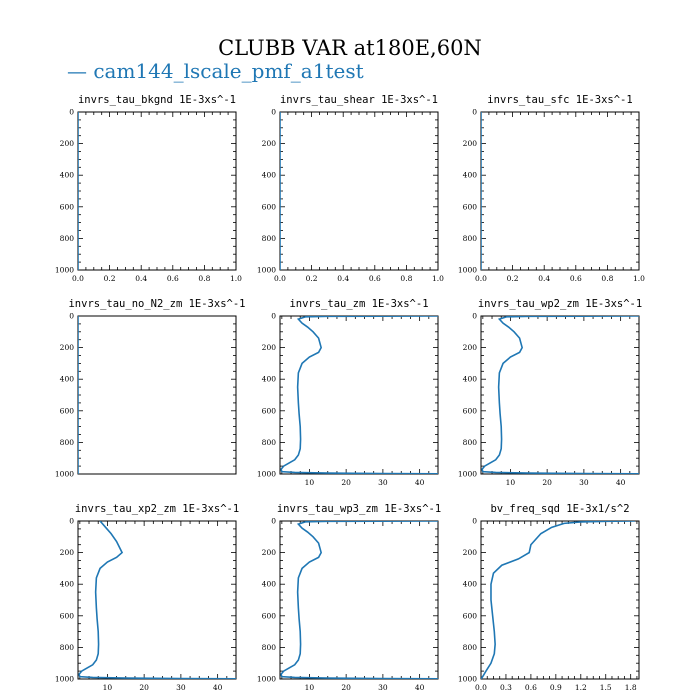  Describe the element at coordinates (359, 100) in the screenshot. I see `panel-title: invrs_tau_shear 1E-3xs^-1` at that location.